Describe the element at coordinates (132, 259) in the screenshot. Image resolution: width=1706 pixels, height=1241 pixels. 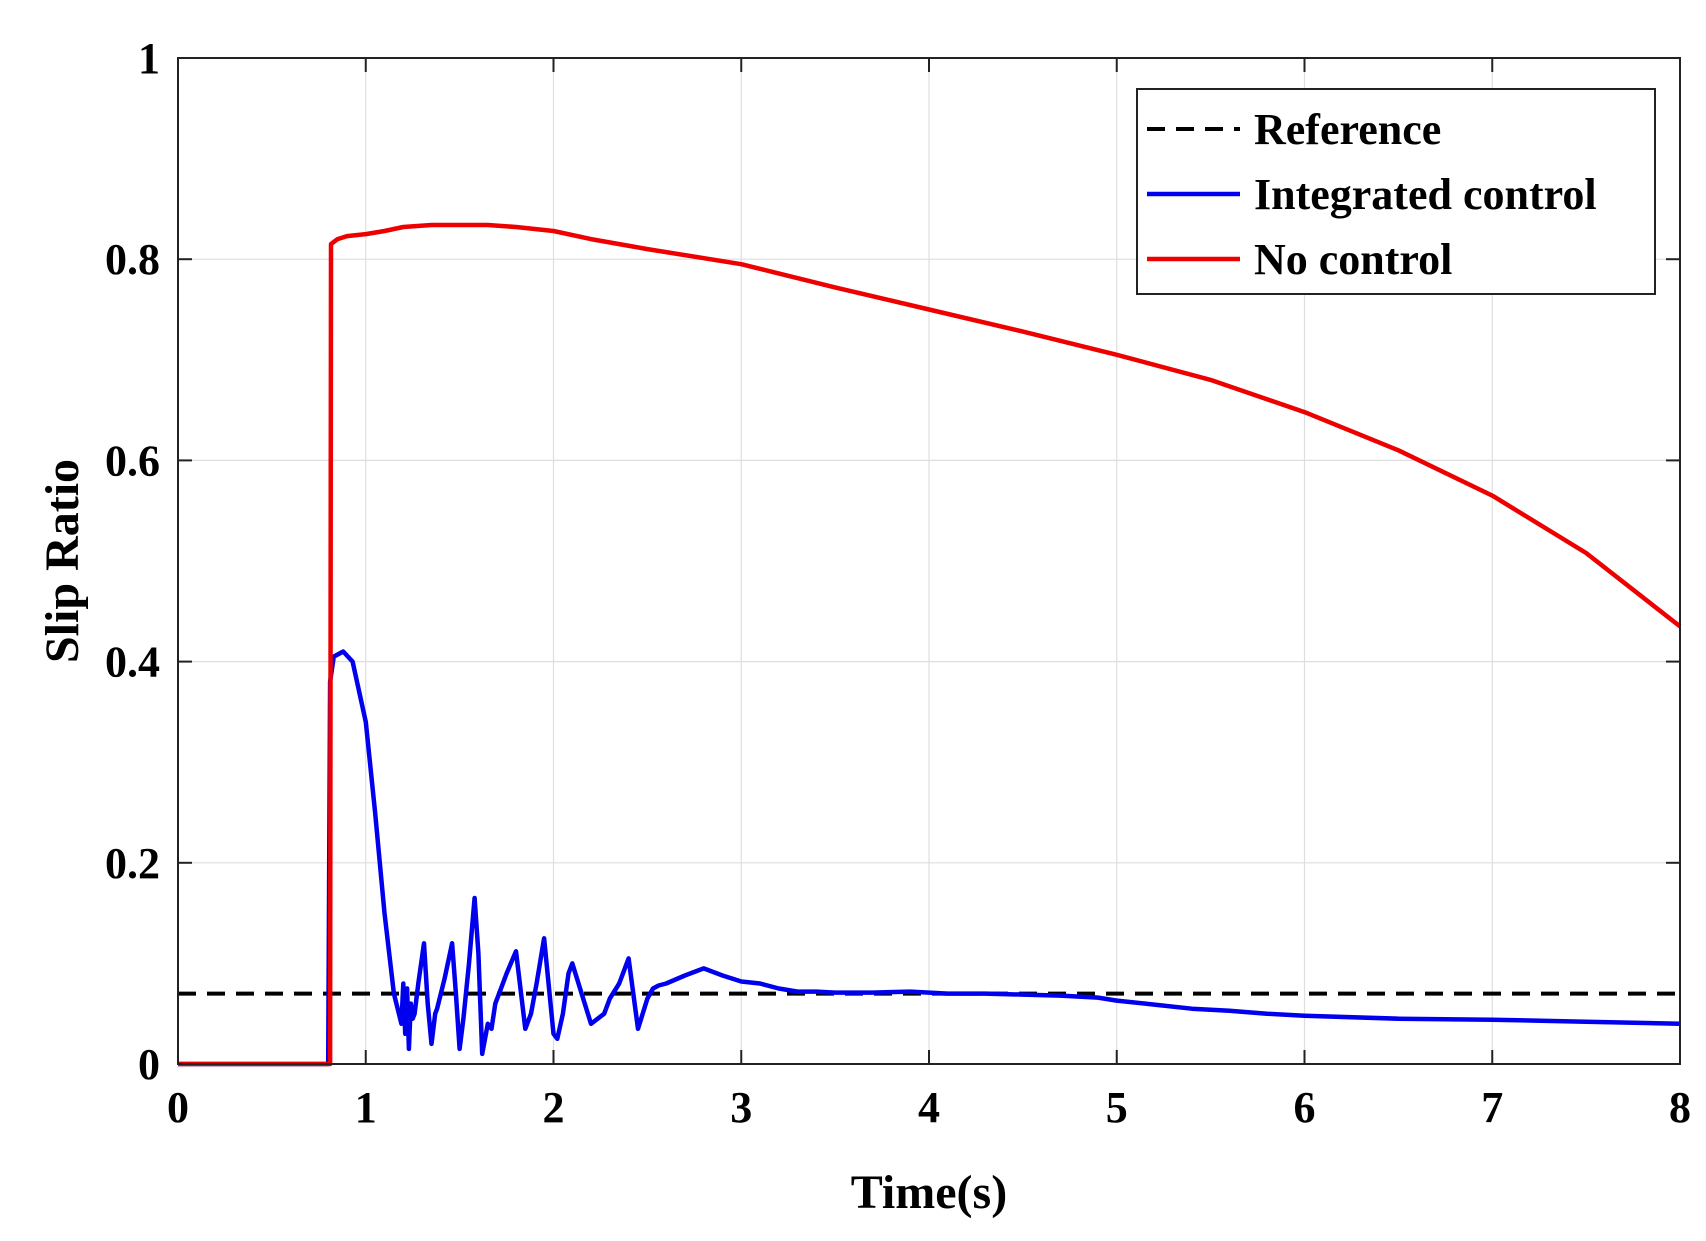
I see `y-tick-label: 0.8` at that location.